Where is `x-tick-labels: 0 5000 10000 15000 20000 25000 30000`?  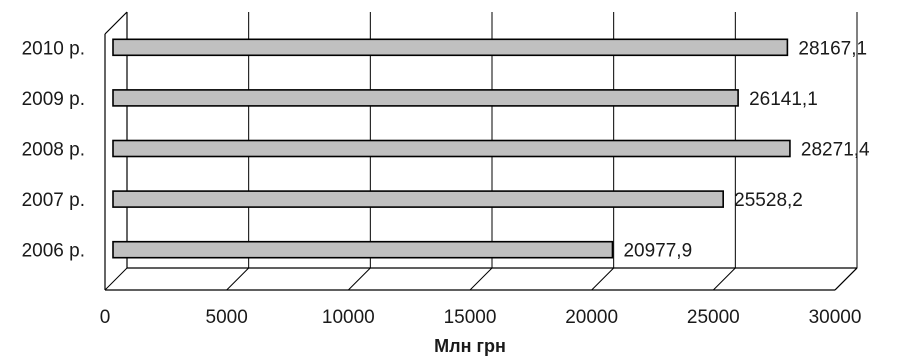
x-tick-labels: 0 5000 10000 15000 20000 25000 30000 is located at coordinates (481, 317).